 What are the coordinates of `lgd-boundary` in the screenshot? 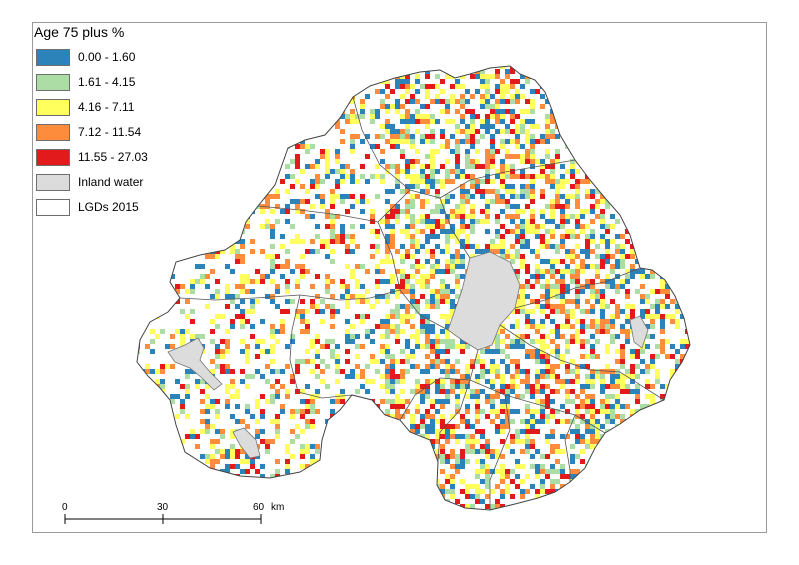 It's located at (537, 406).